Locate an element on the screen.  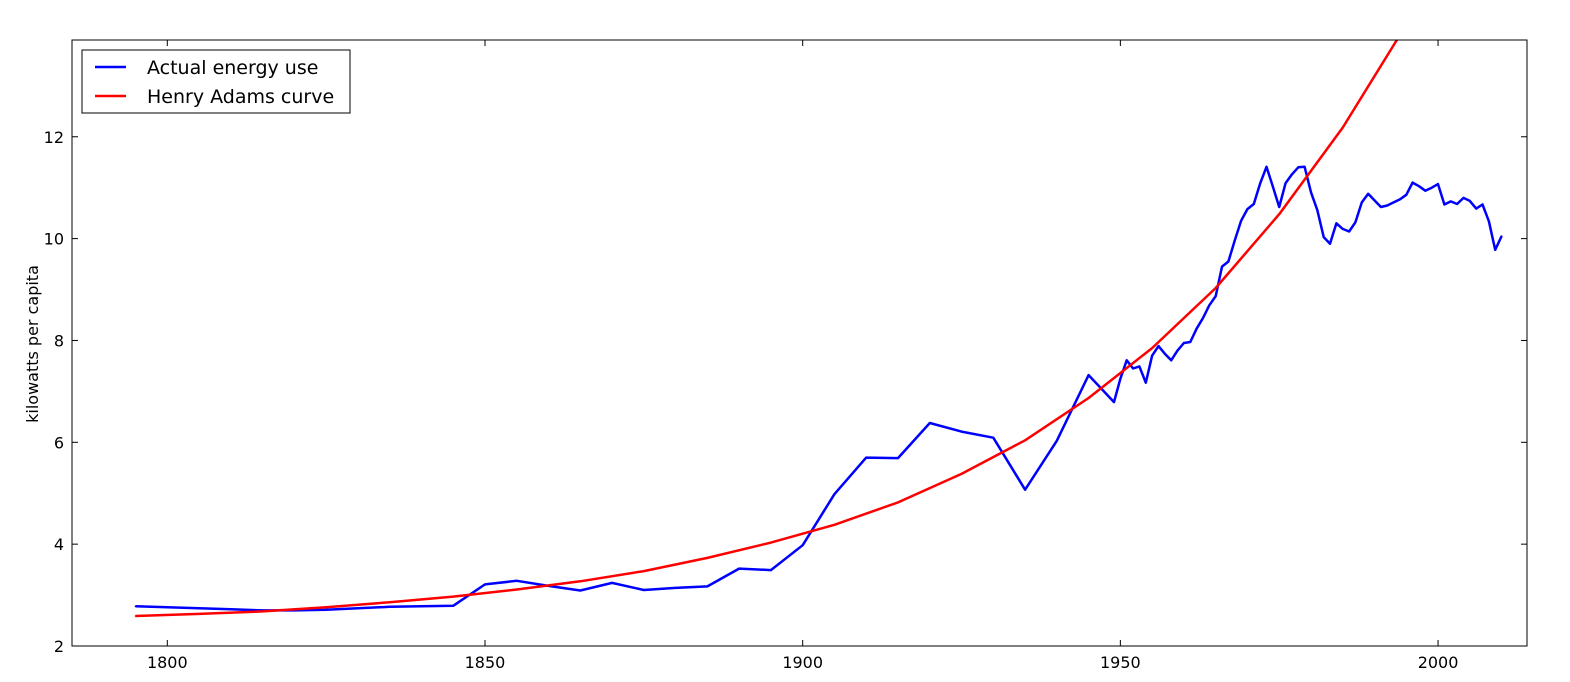
y-tick-label: 10 is located at coordinates (54, 239).